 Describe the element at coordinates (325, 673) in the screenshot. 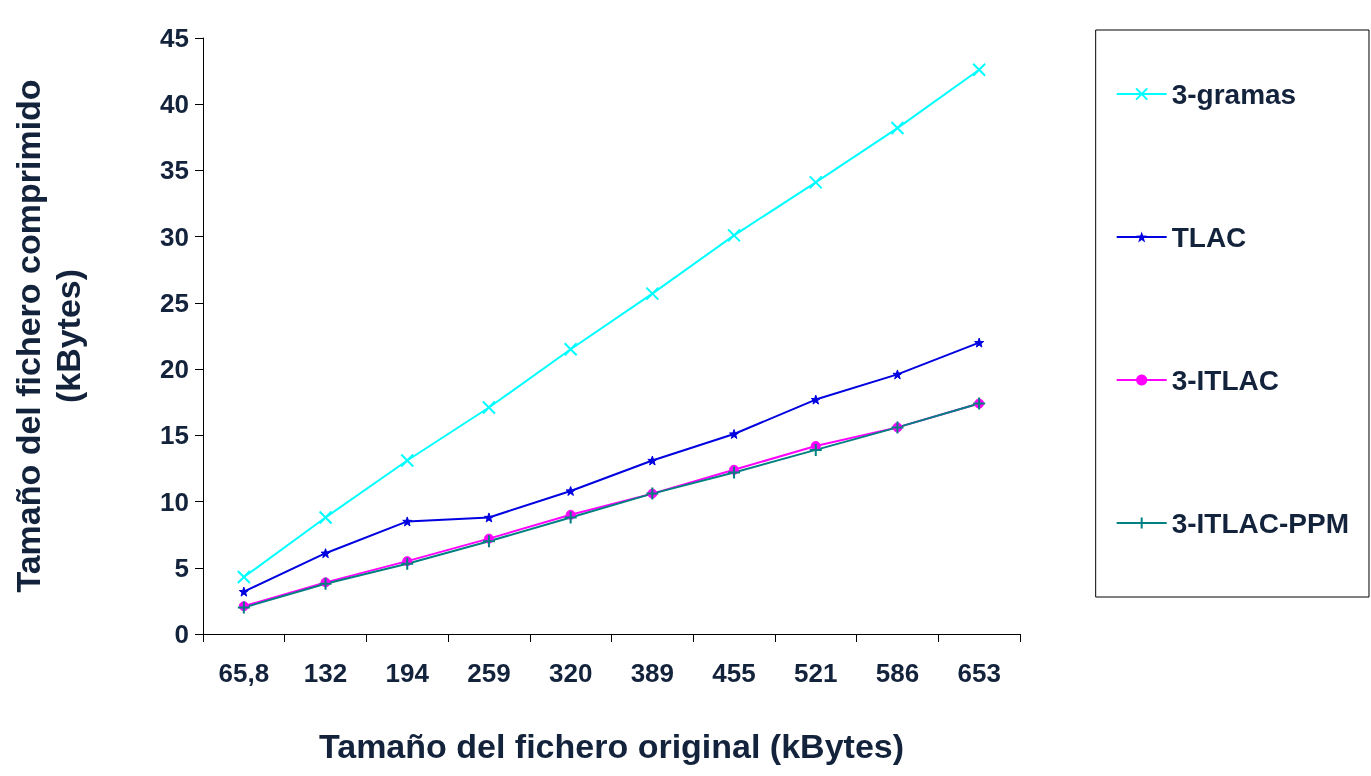

I see `x-tick-label: 132` at that location.